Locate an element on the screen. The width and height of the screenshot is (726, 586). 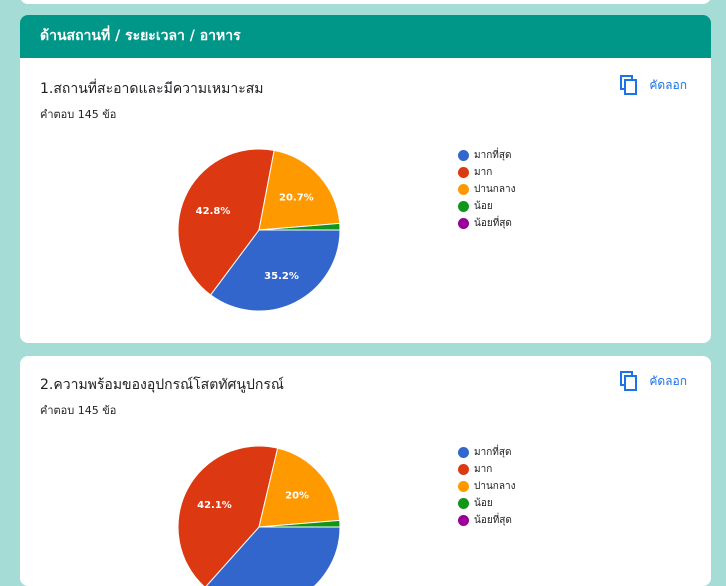
data-label: 35.2% is located at coordinates (281, 276).